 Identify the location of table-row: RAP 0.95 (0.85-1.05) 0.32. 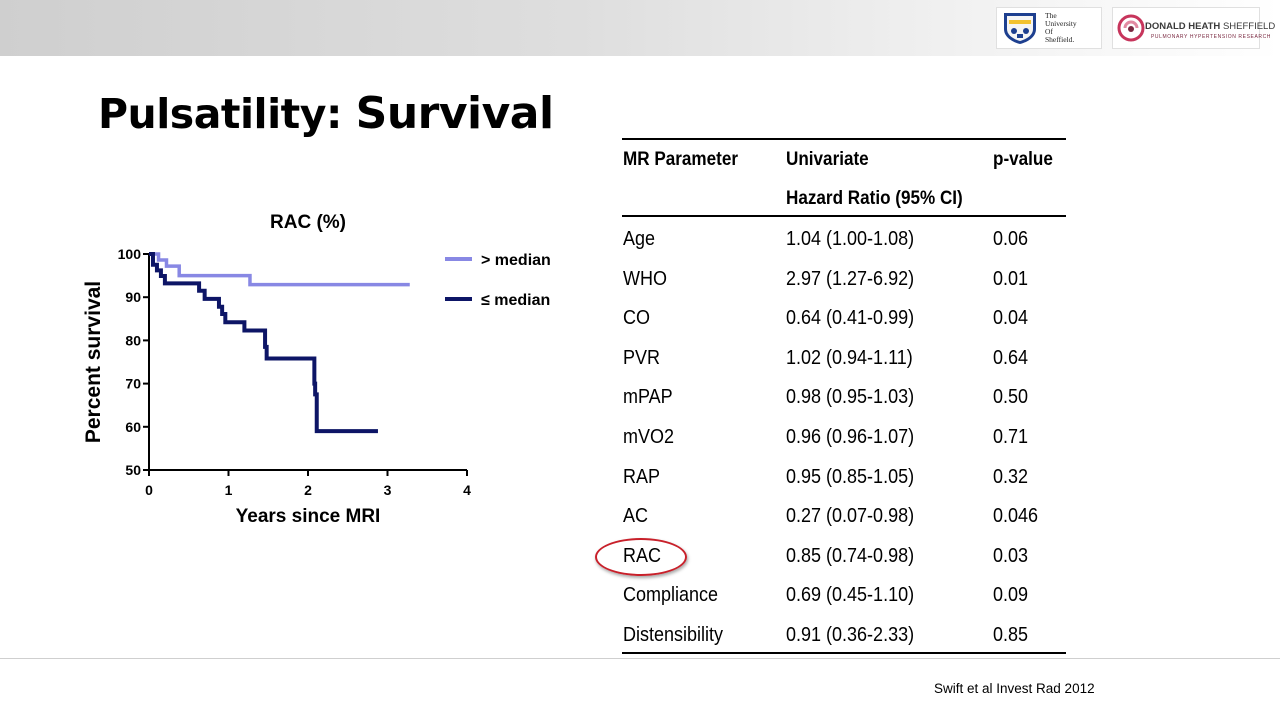
(844, 484).